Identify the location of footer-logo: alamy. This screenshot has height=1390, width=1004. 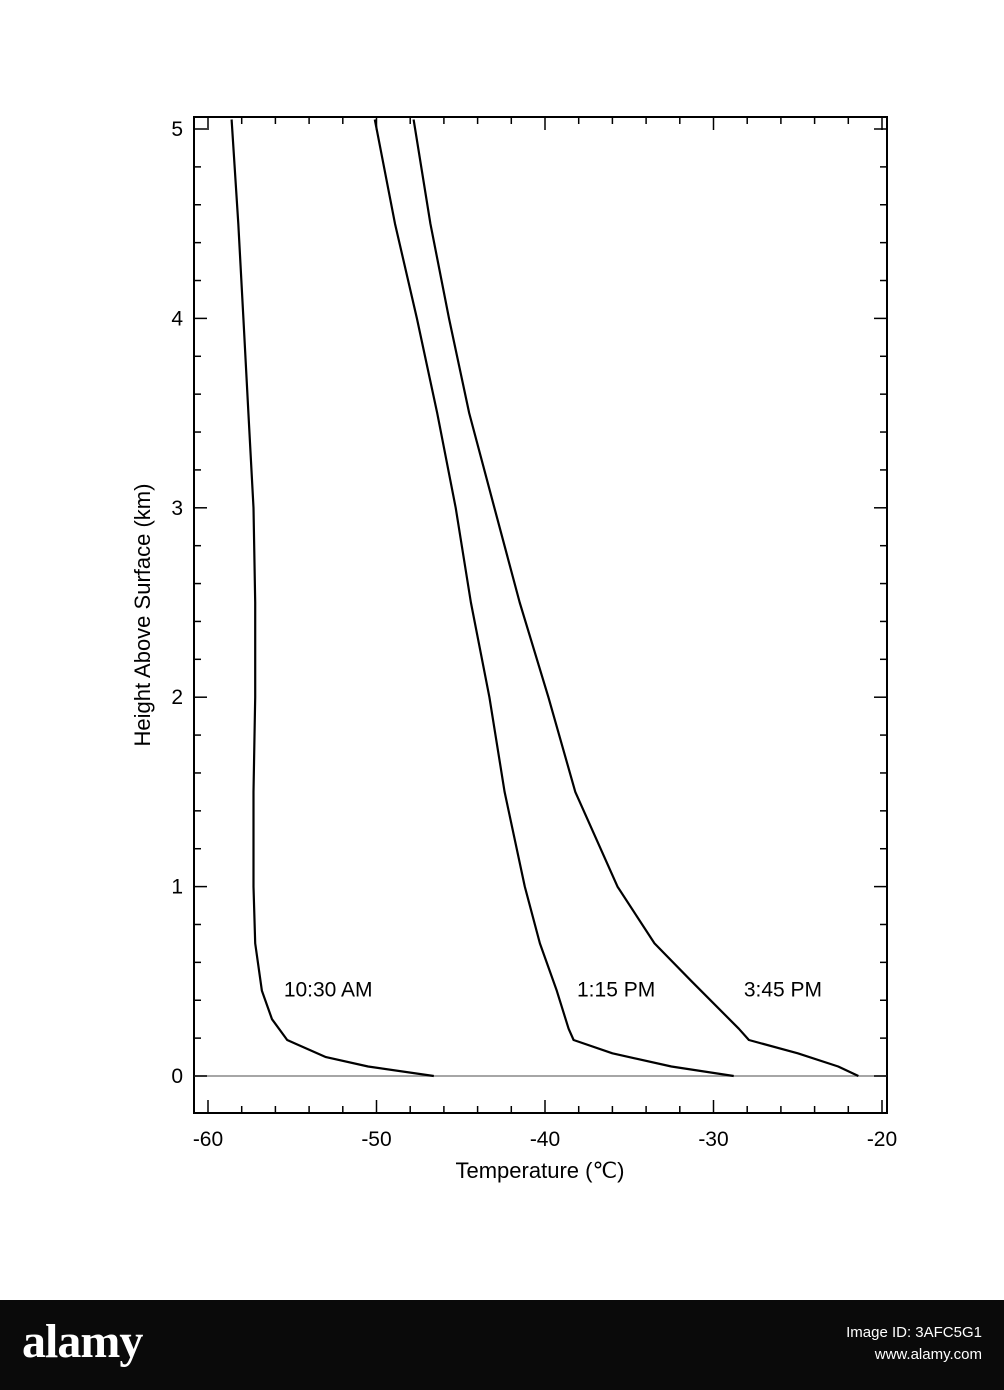
(82, 1341).